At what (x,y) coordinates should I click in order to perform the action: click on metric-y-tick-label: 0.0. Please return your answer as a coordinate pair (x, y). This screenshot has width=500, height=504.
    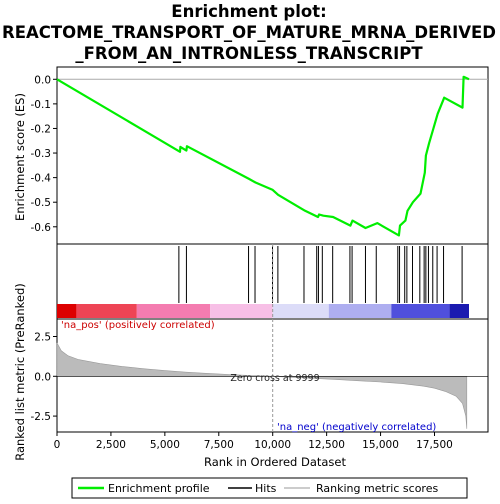
    Looking at the image, I should click on (42, 377).